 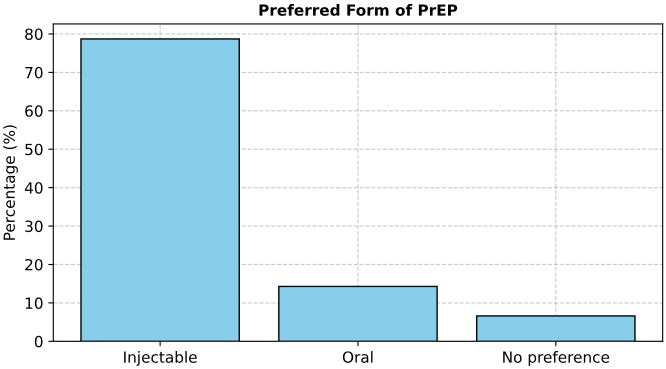 I want to click on y-tick-label: 0, so click(x=38, y=342).